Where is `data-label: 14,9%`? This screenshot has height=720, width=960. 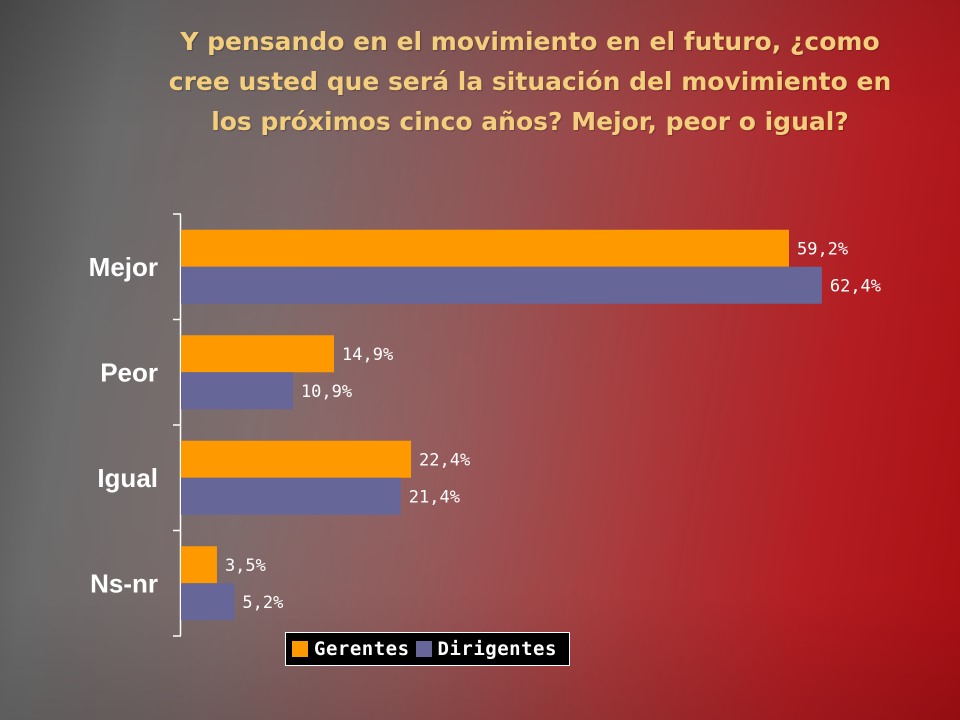 data-label: 14,9% is located at coordinates (367, 355).